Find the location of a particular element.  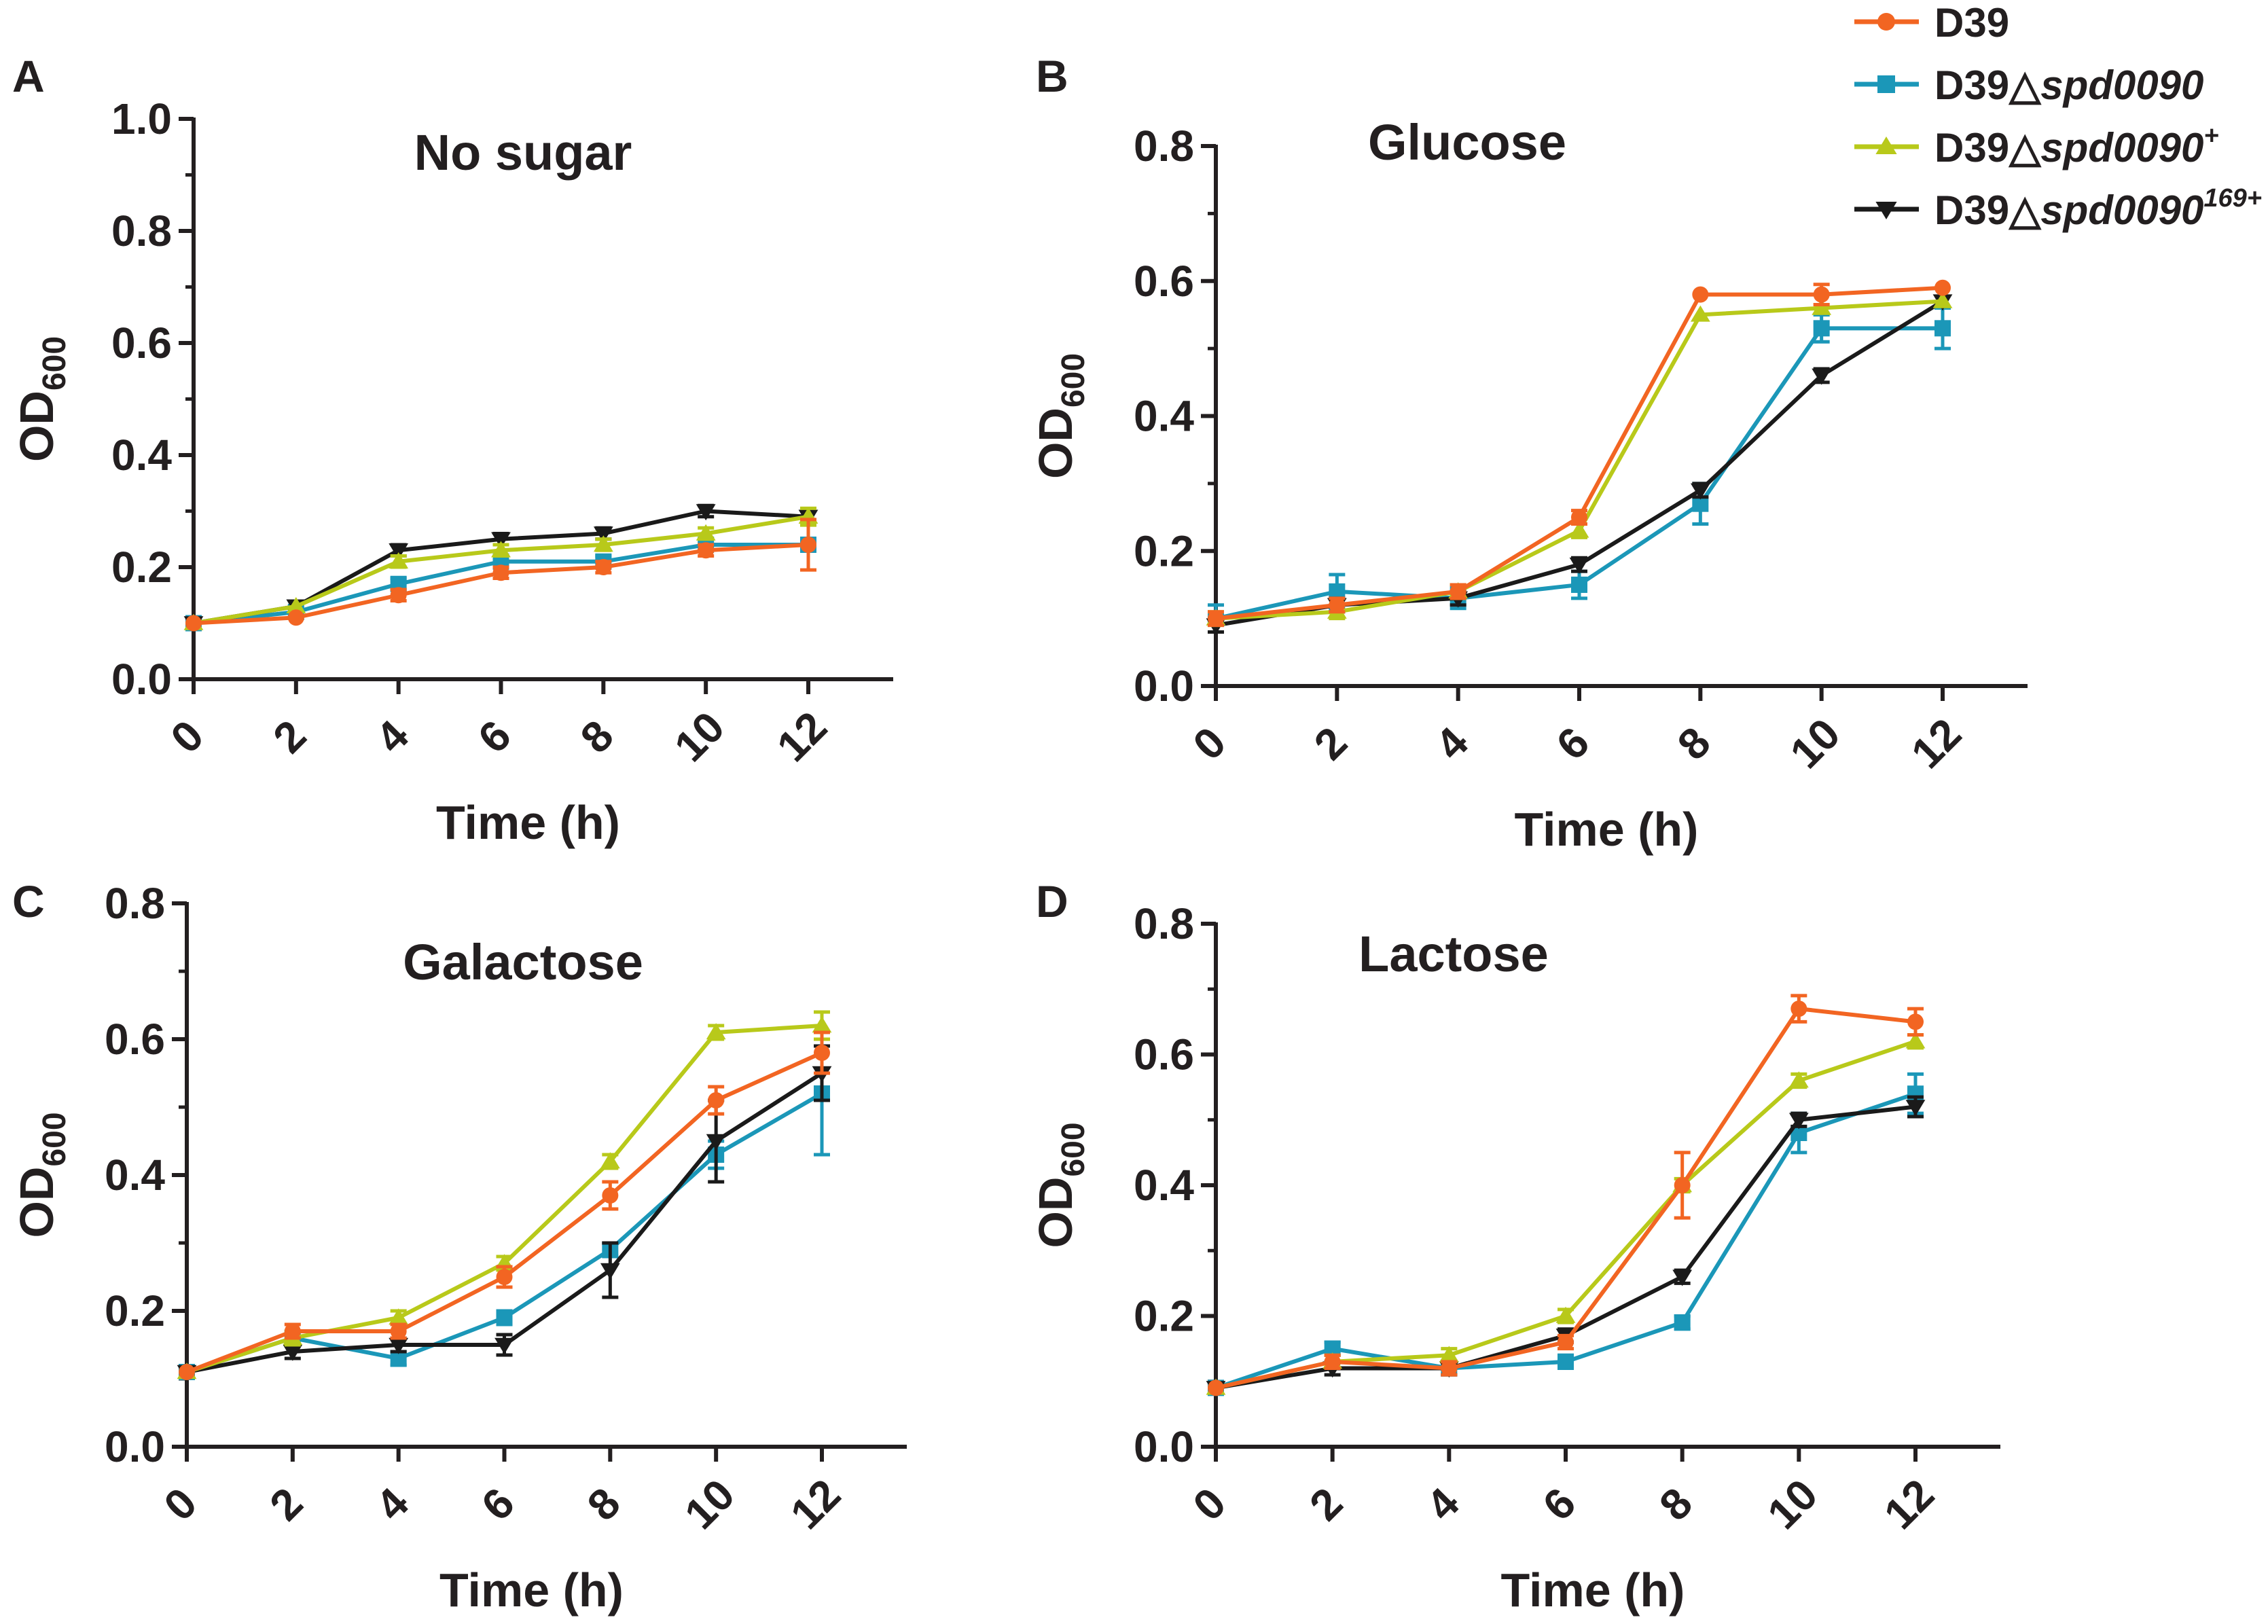

y-axis-label-sub: 600 is located at coordinates (55, 1139).